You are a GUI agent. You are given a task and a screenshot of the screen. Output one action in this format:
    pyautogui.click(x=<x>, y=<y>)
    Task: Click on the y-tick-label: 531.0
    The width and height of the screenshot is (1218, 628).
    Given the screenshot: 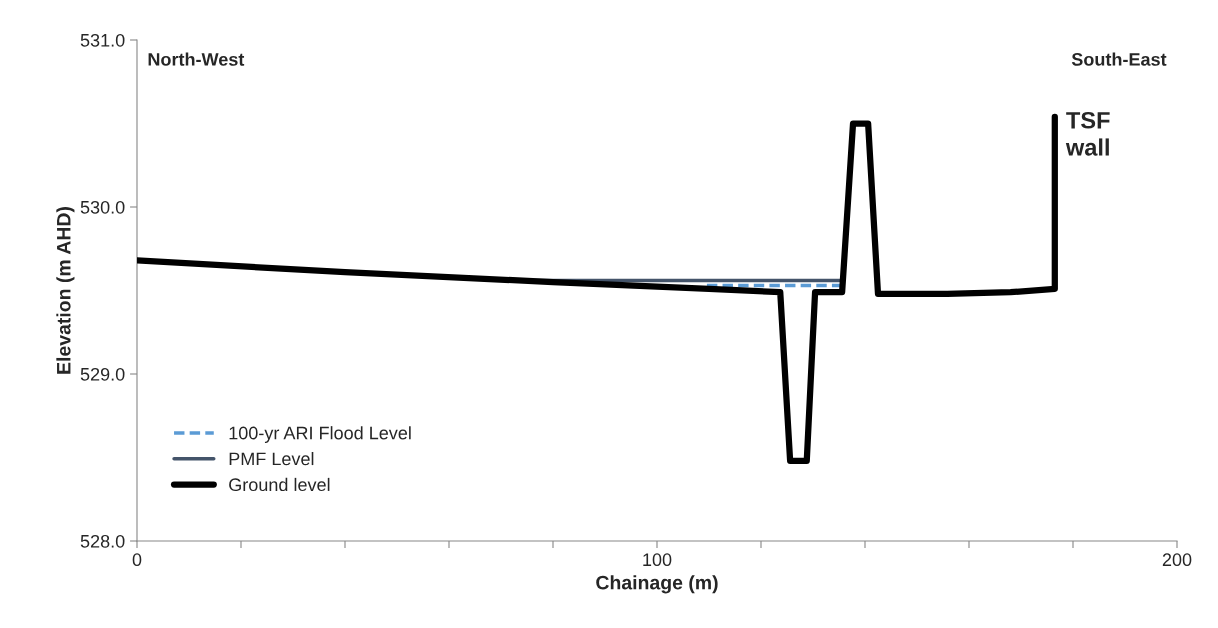 What is the action you would take?
    pyautogui.click(x=102, y=40)
    